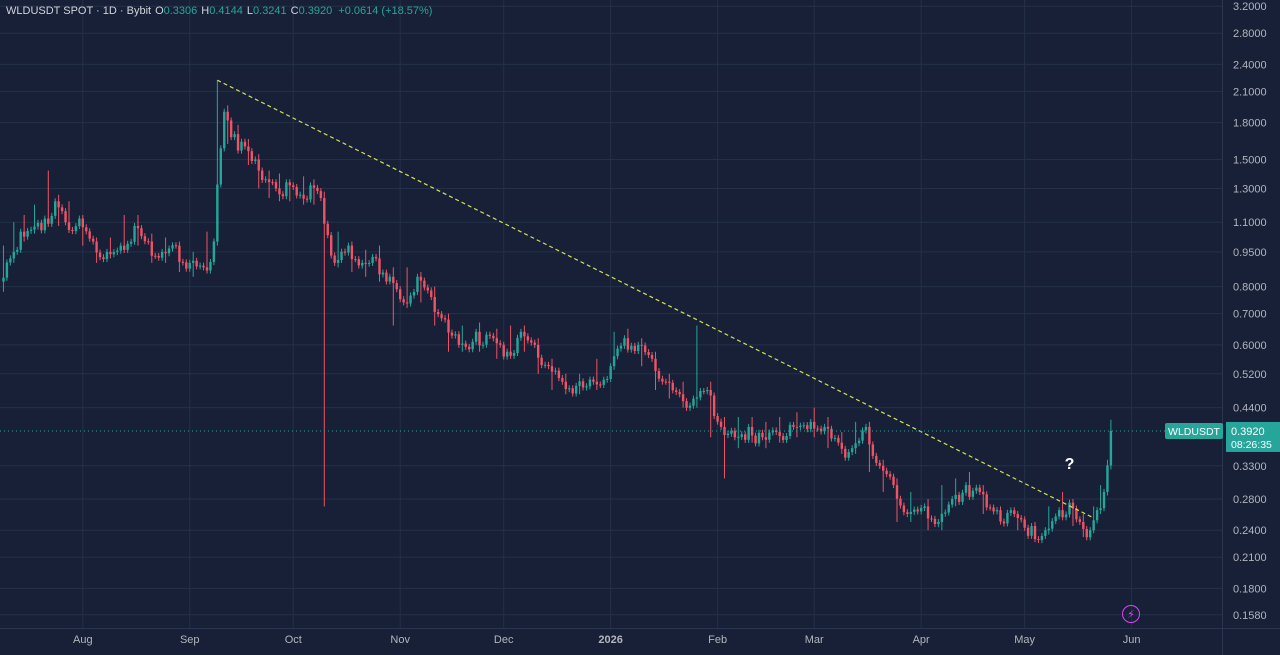  What do you see at coordinates (1250, 34) in the screenshot?
I see `y-tick-label: 2.8000` at bounding box center [1250, 34].